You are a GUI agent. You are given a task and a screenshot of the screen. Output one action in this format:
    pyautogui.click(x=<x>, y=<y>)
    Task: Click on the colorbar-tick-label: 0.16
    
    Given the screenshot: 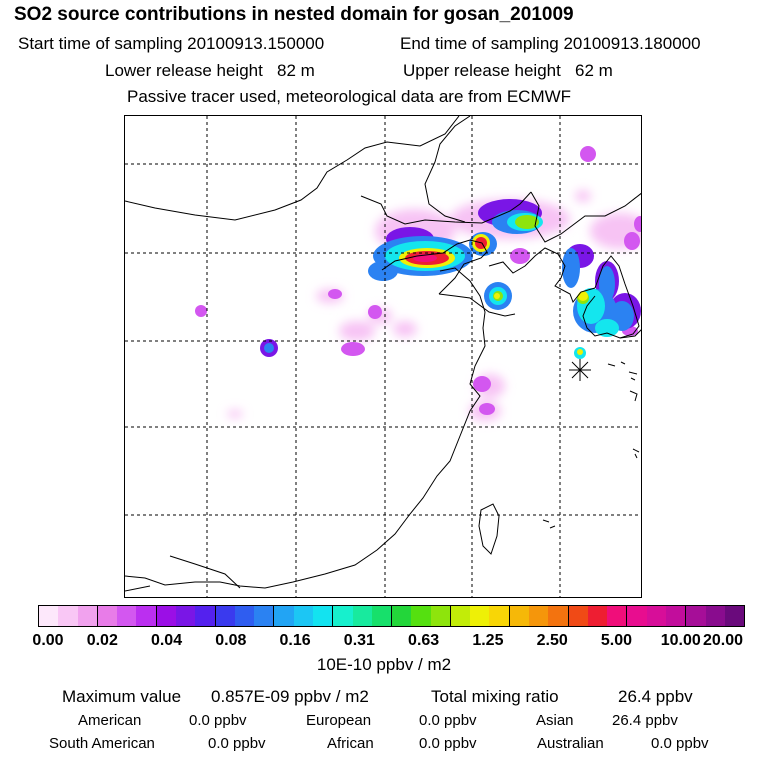 What is the action you would take?
    pyautogui.click(x=295, y=640)
    